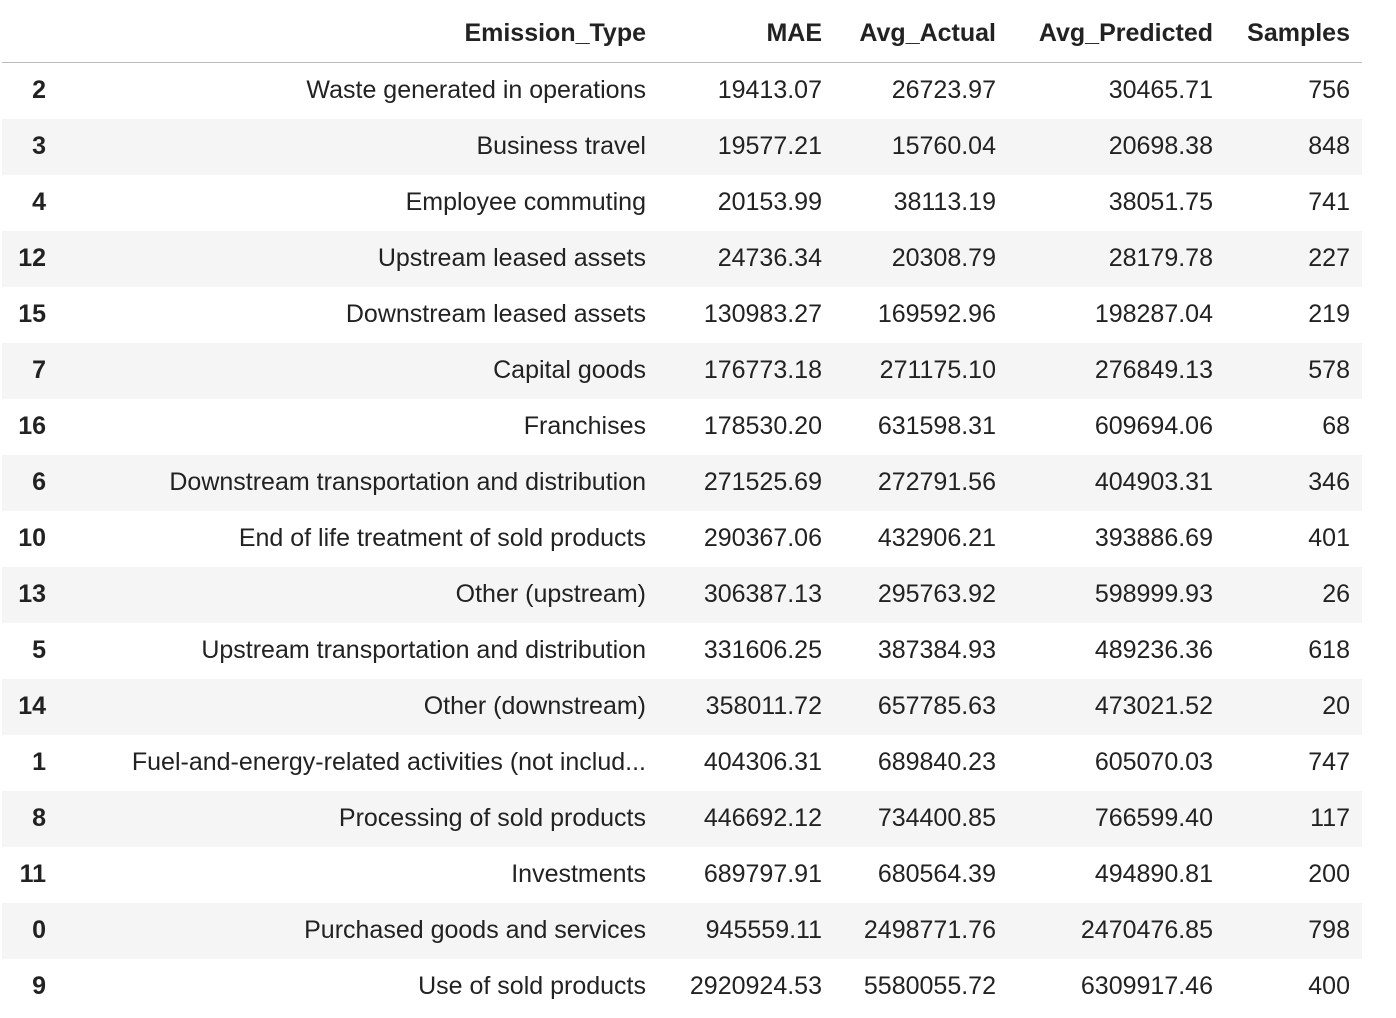 Image resolution: width=1396 pixels, height=1018 pixels. What do you see at coordinates (1160, 258) in the screenshot?
I see `table-cell: 28179.78` at bounding box center [1160, 258].